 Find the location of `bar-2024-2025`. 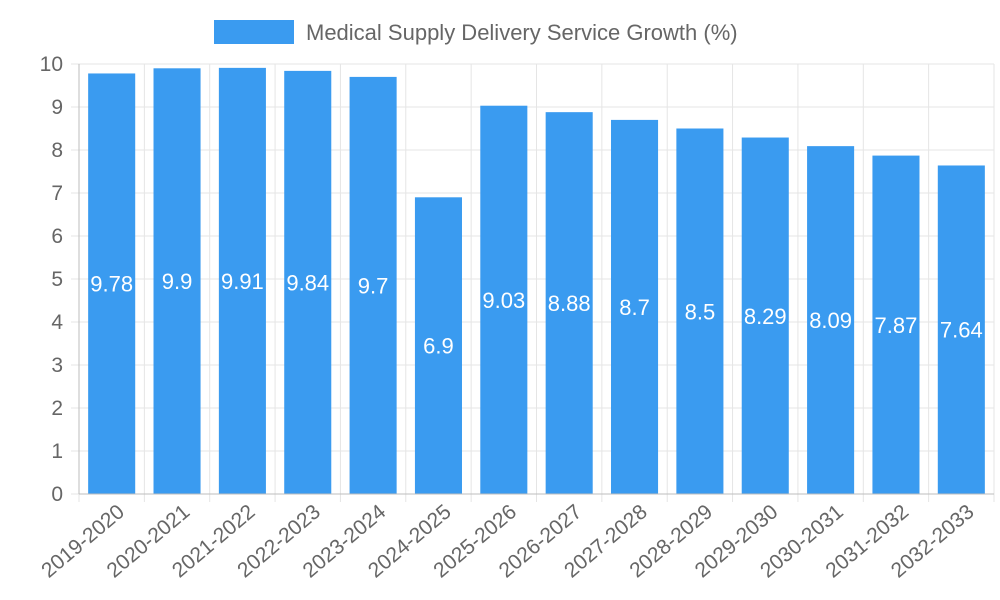

bar-2024-2025 is located at coordinates (438, 346).